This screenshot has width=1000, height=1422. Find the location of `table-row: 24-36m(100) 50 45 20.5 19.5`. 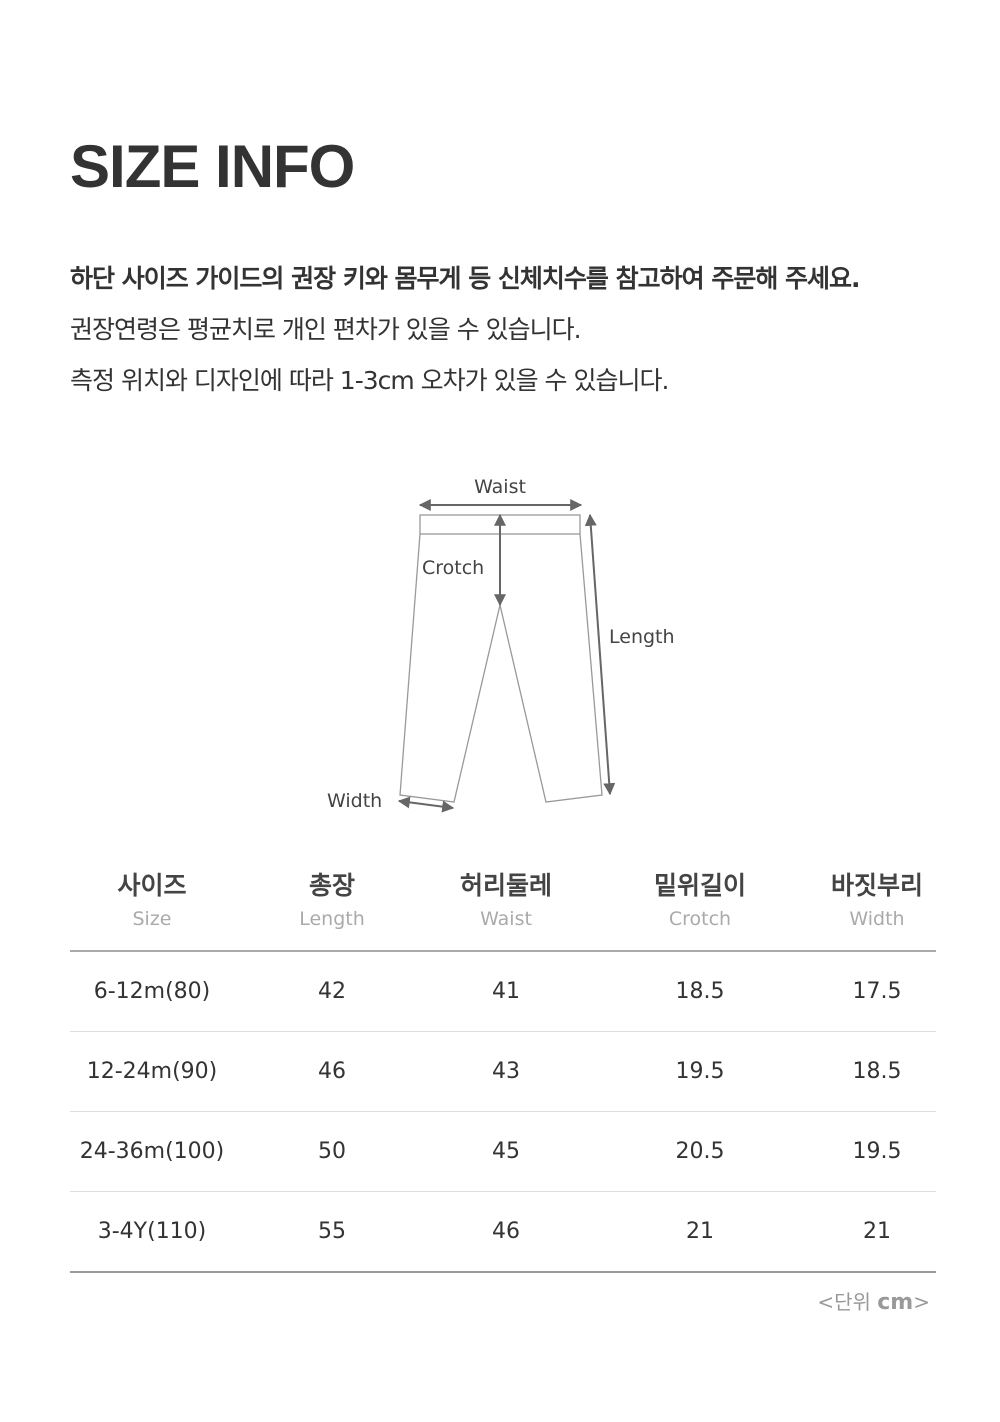

table-row: 24-36m(100) 50 45 20.5 19.5 is located at coordinates (503, 1152).